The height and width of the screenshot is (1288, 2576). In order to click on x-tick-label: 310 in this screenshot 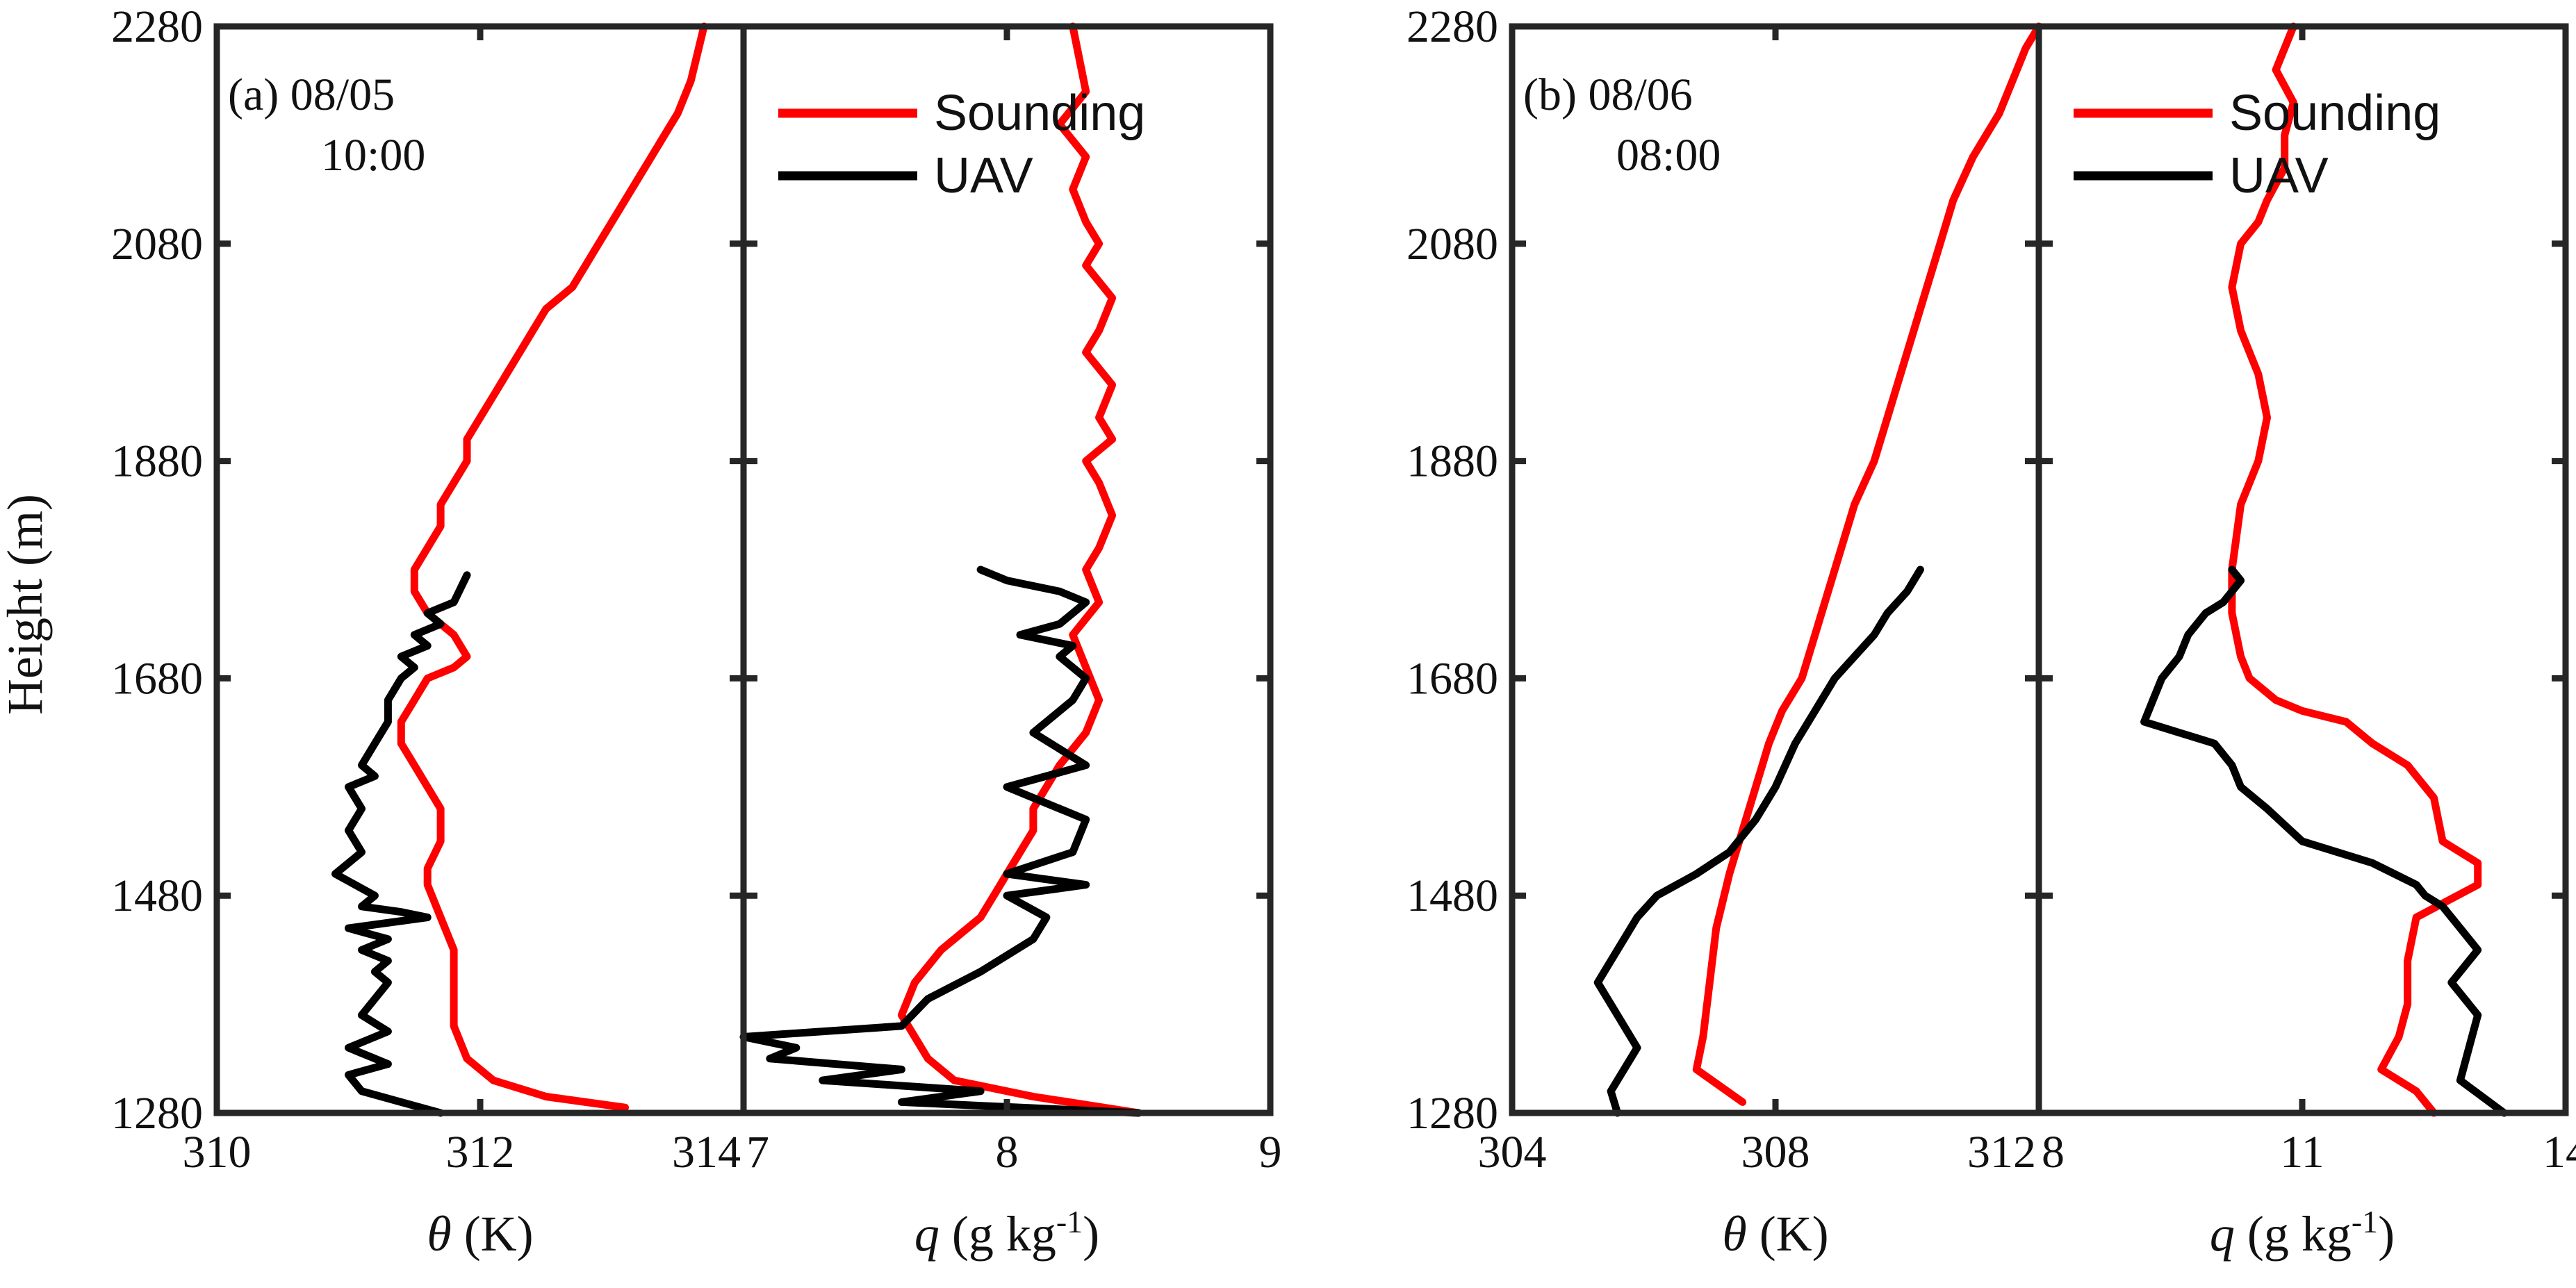, I will do `click(218, 1153)`.